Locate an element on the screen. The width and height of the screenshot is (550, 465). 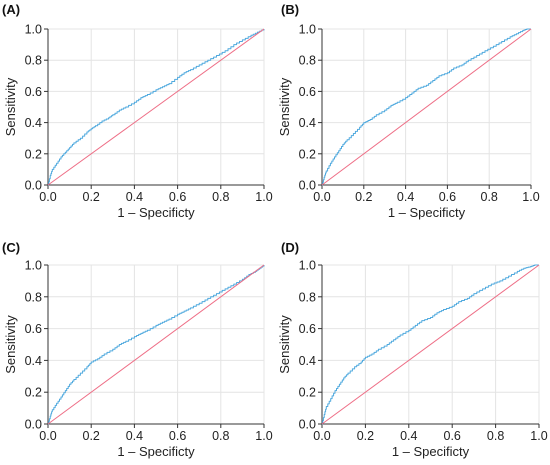
panel-label: (B) is located at coordinates (290, 9).